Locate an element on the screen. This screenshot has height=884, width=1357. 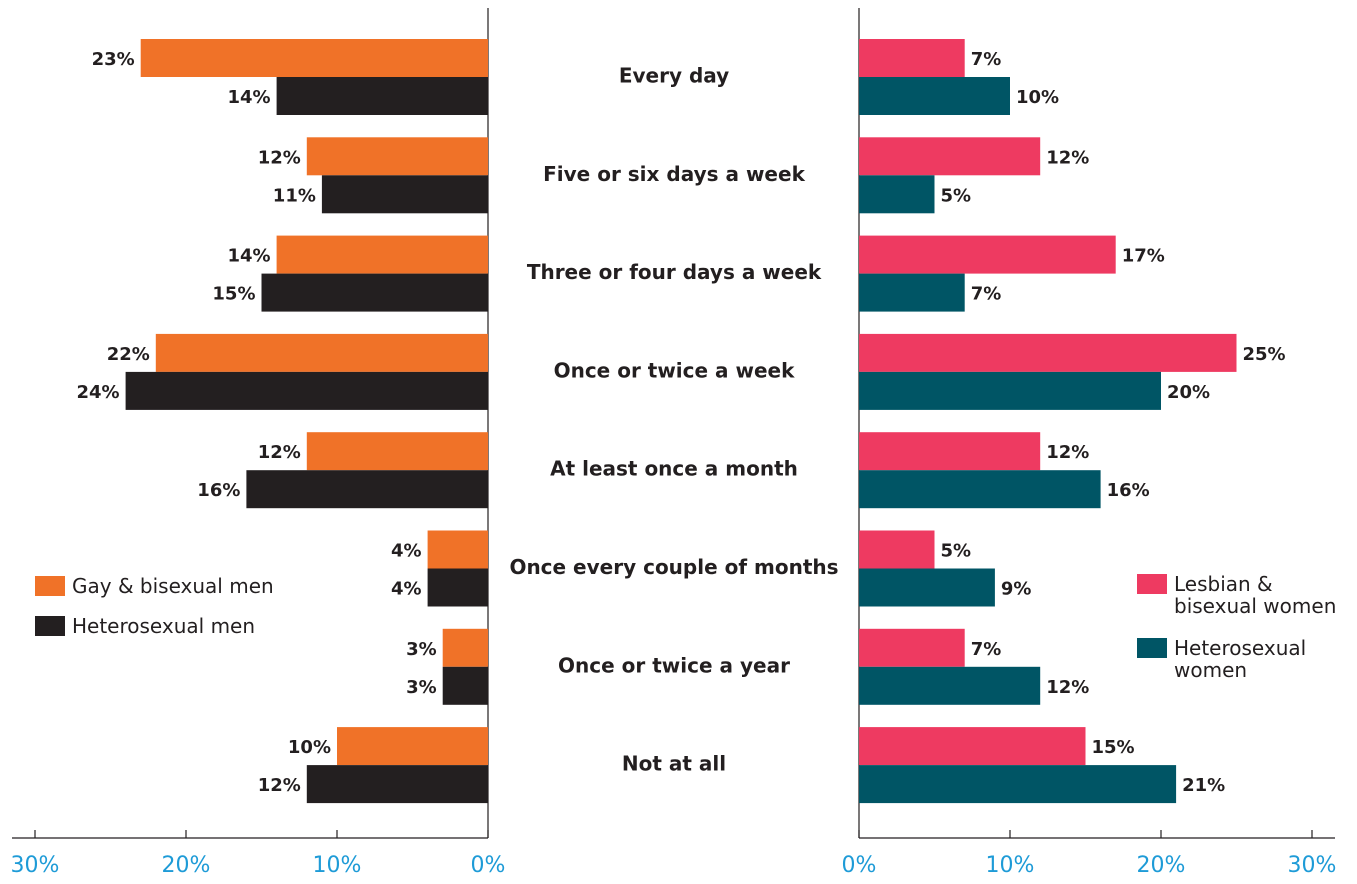
data-label: 24% is located at coordinates (98, 392).